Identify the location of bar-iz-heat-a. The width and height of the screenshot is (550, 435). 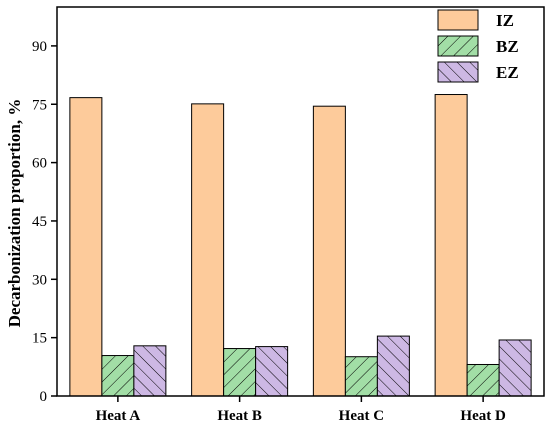
(86, 247).